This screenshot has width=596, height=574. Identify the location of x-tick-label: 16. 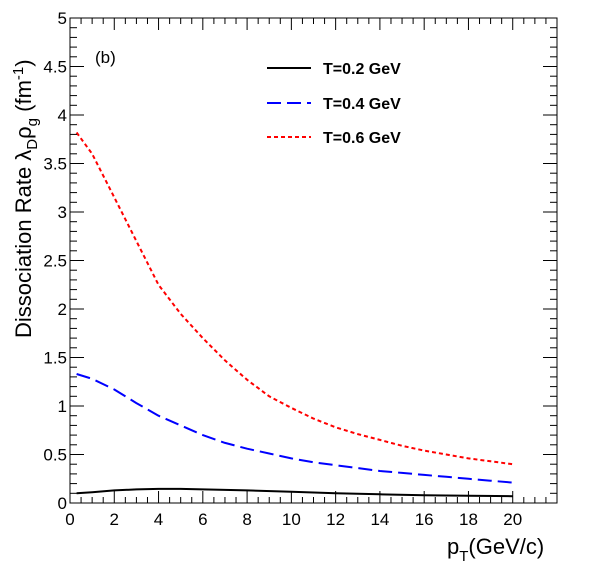
(424, 519).